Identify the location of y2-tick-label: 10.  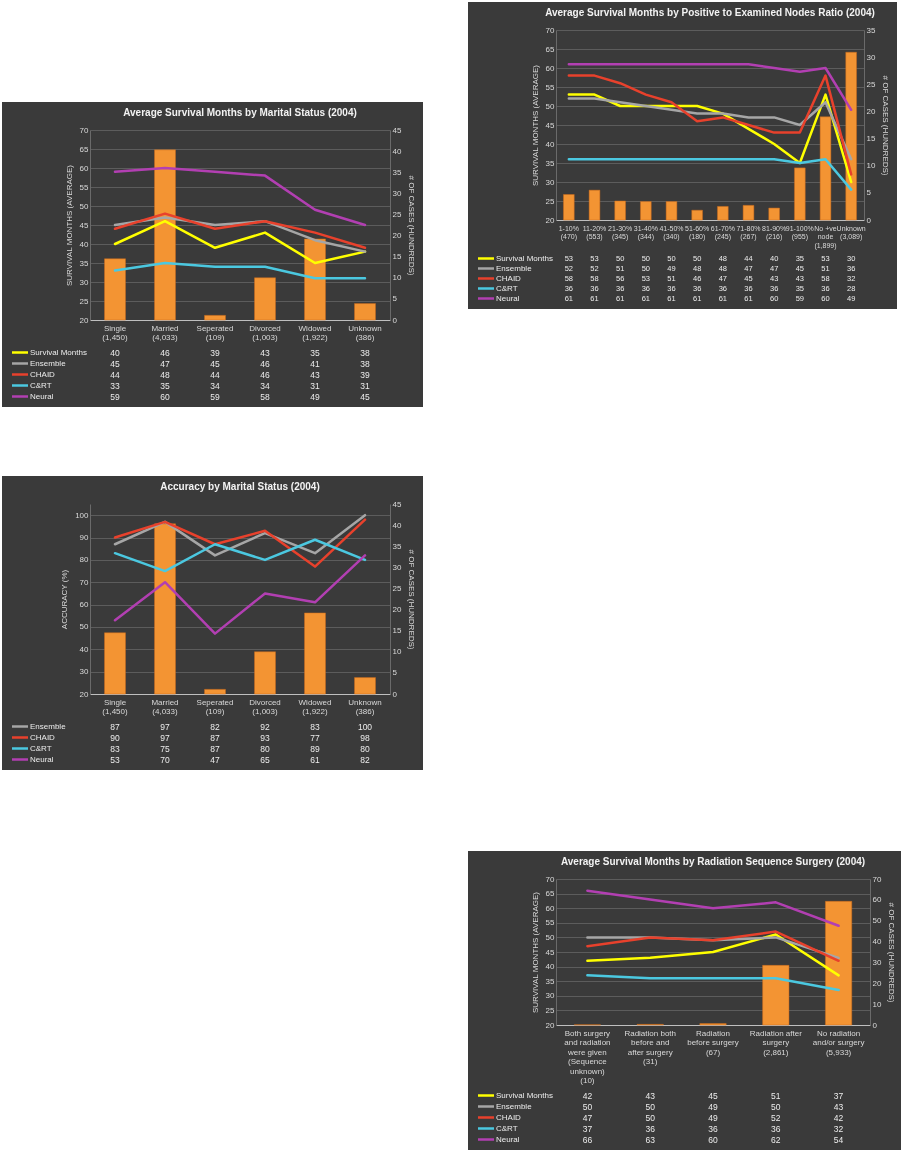
(397, 652).